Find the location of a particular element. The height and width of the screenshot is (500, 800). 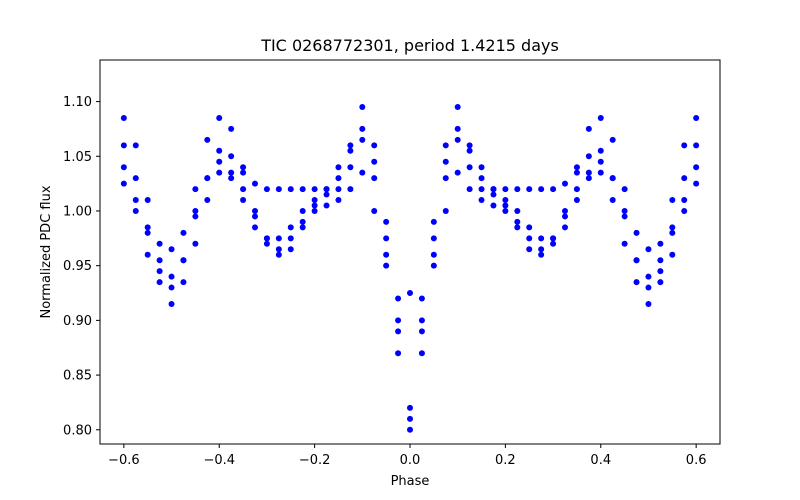

y-tick-label: 0.85 is located at coordinates (77, 376).